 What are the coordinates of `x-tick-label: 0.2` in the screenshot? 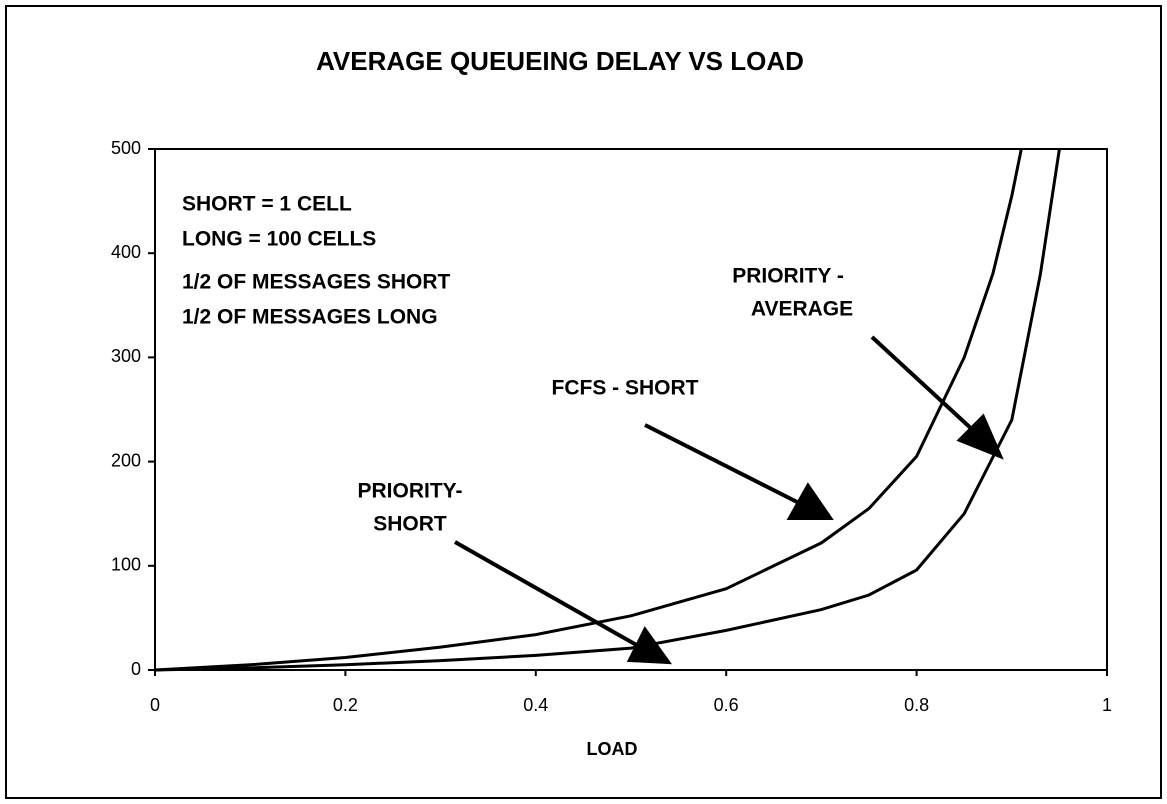 It's located at (345, 705).